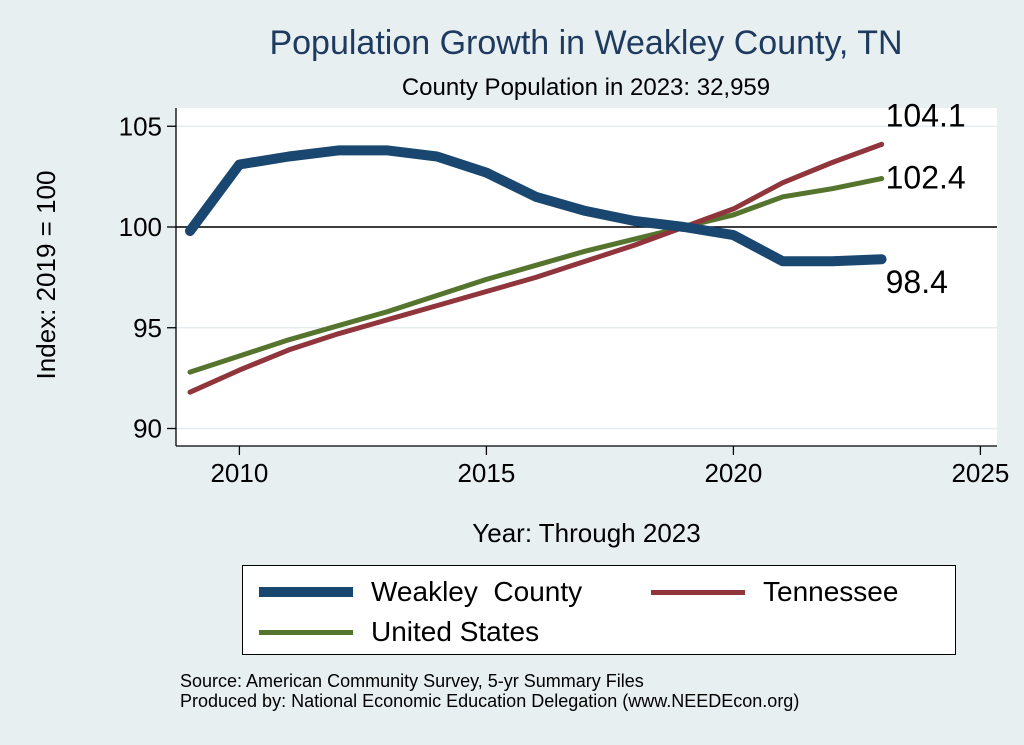  I want to click on legend-swatch-weakley, so click(306, 592).